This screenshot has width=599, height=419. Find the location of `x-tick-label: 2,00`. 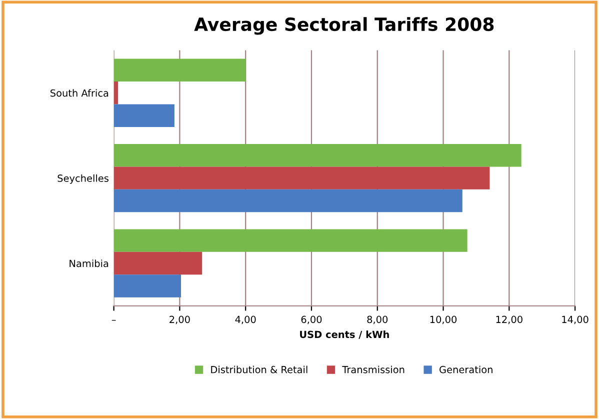

x-tick-label: 2,00 is located at coordinates (180, 320).